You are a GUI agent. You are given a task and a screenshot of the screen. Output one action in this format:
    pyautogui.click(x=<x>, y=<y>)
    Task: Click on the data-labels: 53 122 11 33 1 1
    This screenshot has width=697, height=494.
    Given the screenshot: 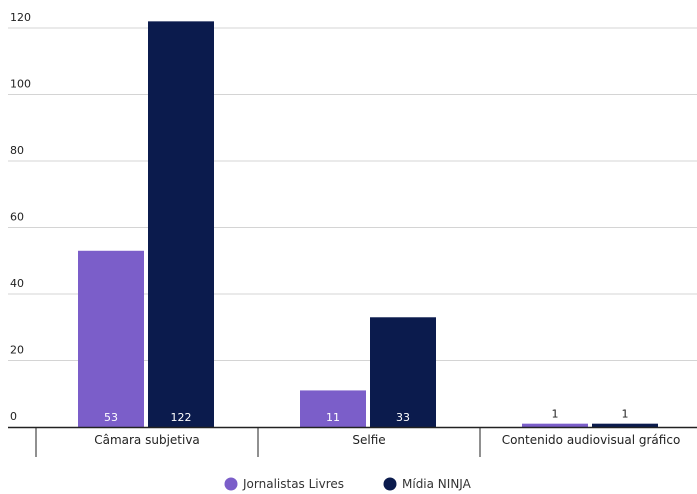 What is the action you would take?
    pyautogui.click(x=366, y=416)
    